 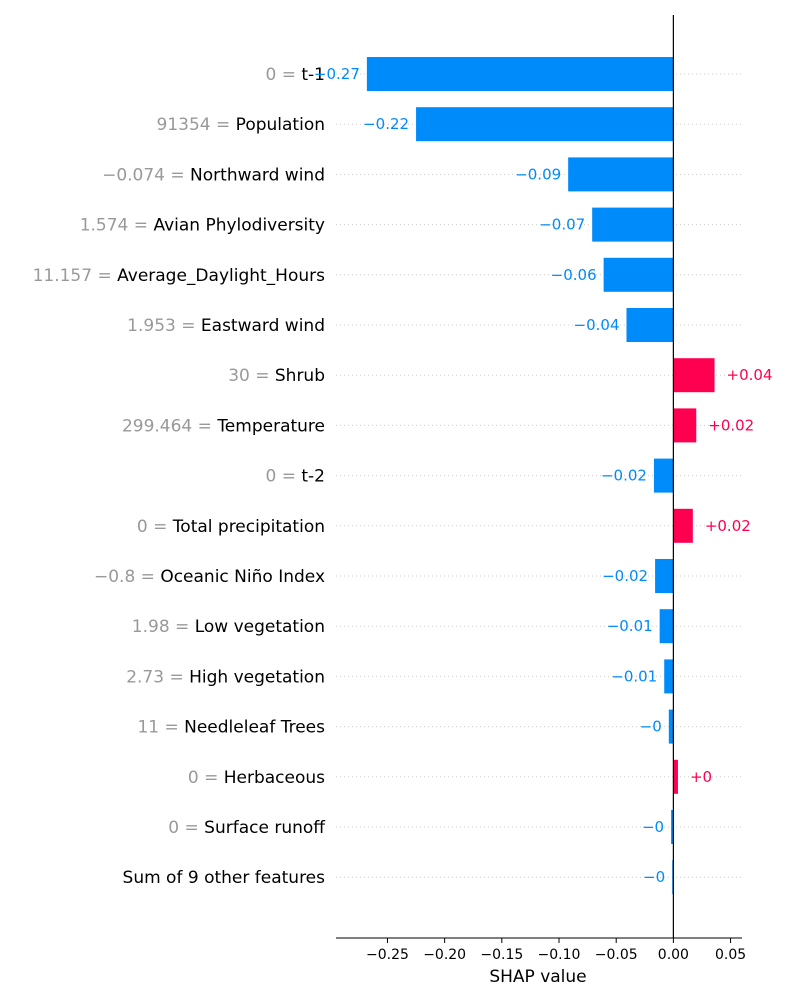 What do you see at coordinates (263, 326) in the screenshot?
I see `feature-name: Eastward wind` at bounding box center [263, 326].